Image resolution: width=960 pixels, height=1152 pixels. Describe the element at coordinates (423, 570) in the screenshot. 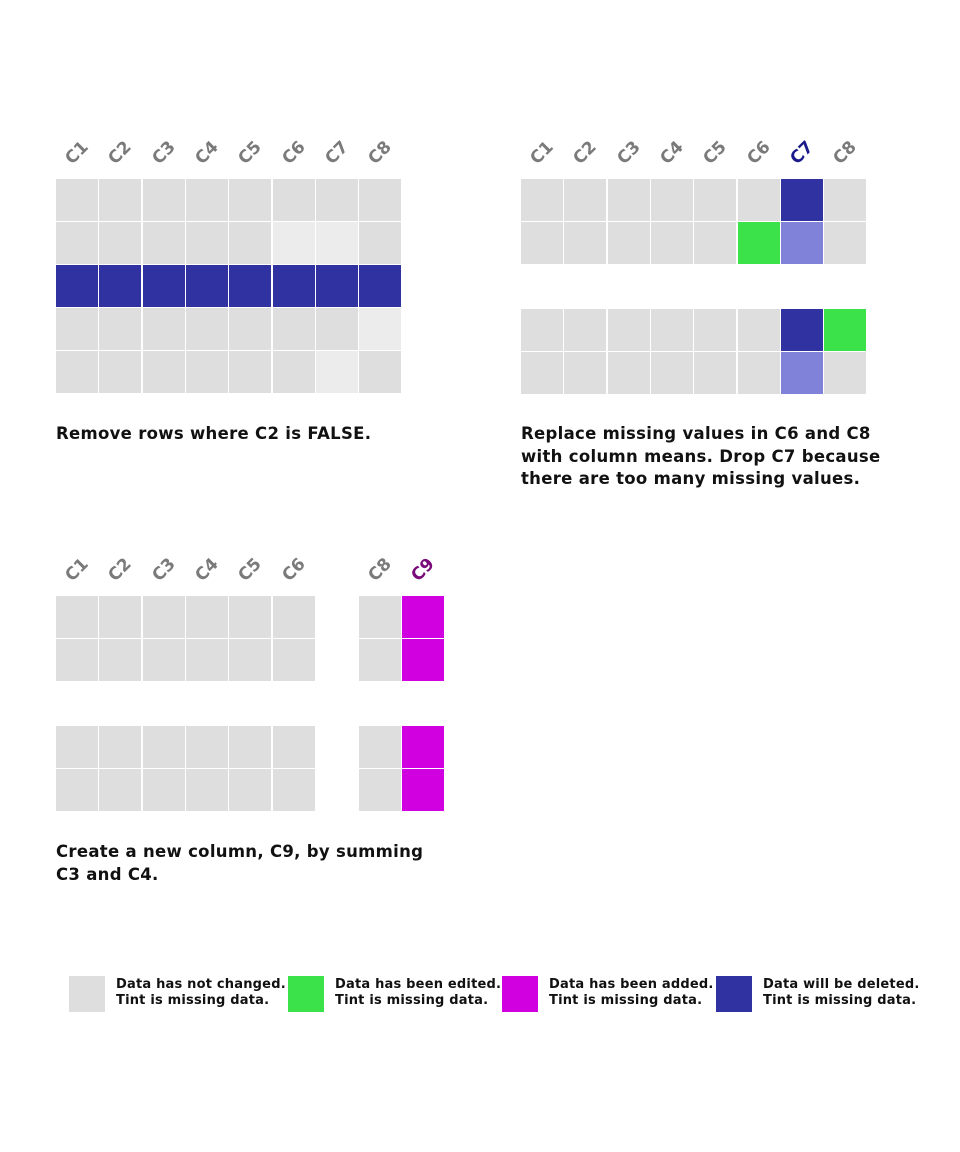

I see `column-label-c9: C9` at that location.